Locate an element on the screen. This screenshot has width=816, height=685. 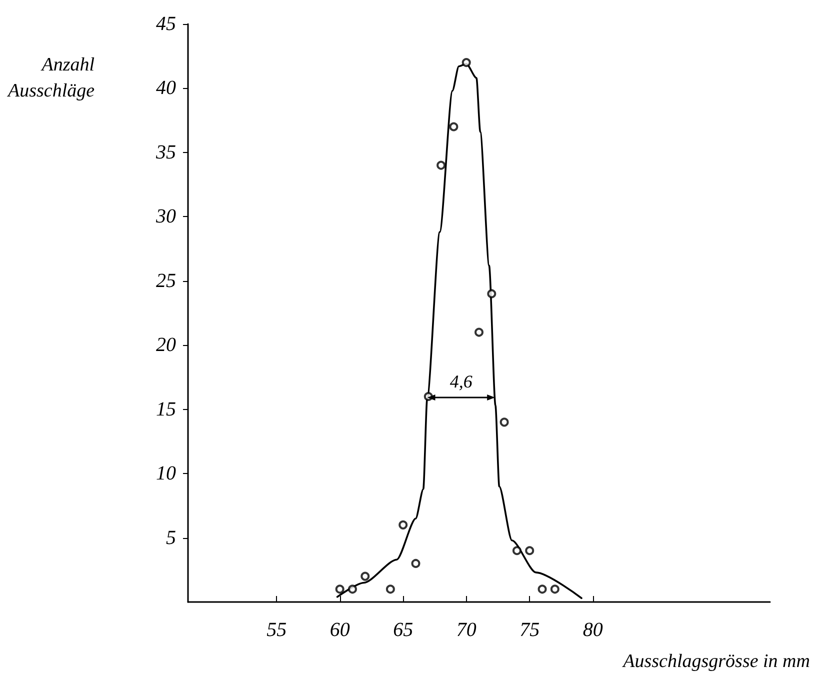
annotation: 4,6 is located at coordinates (461, 381).